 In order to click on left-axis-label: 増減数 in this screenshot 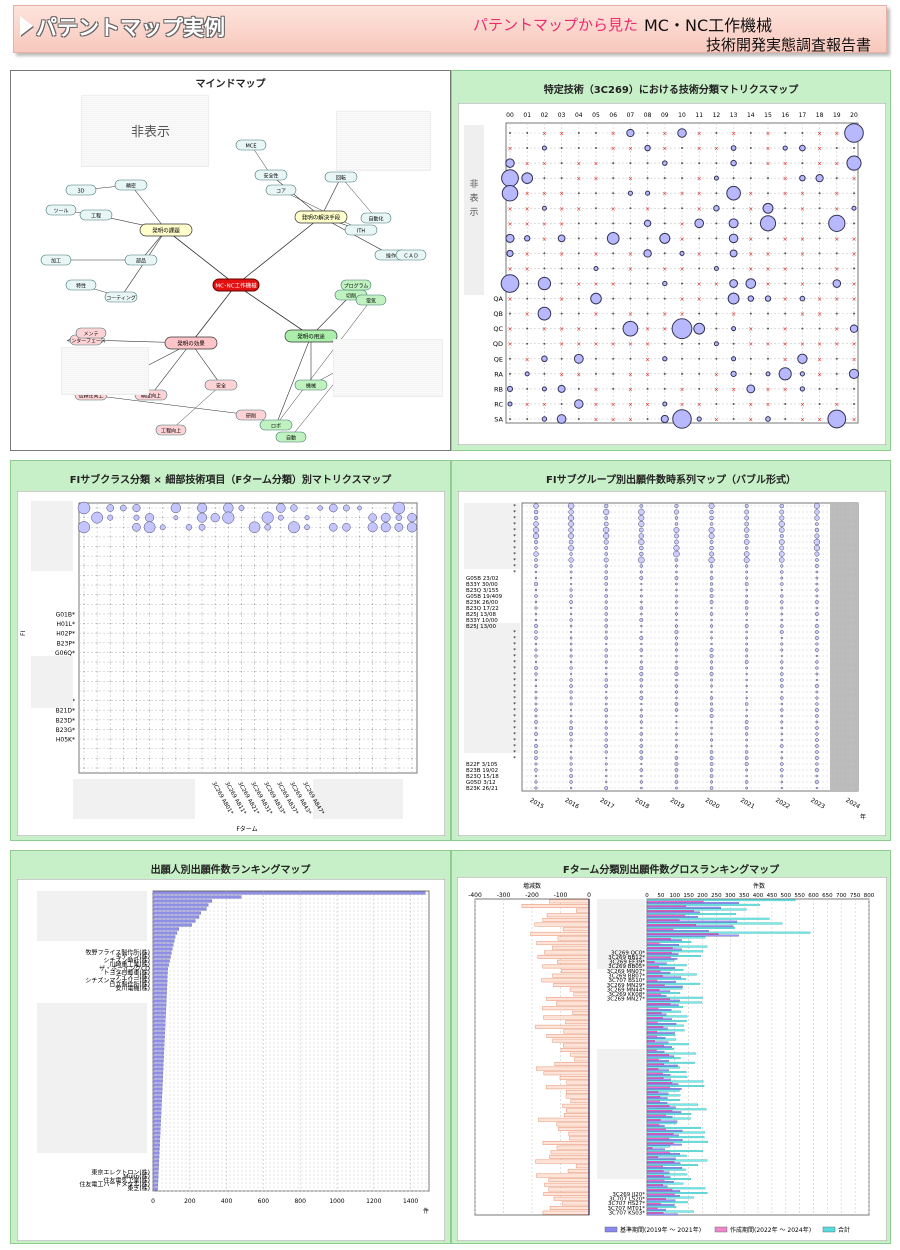, I will do `click(532, 886)`.